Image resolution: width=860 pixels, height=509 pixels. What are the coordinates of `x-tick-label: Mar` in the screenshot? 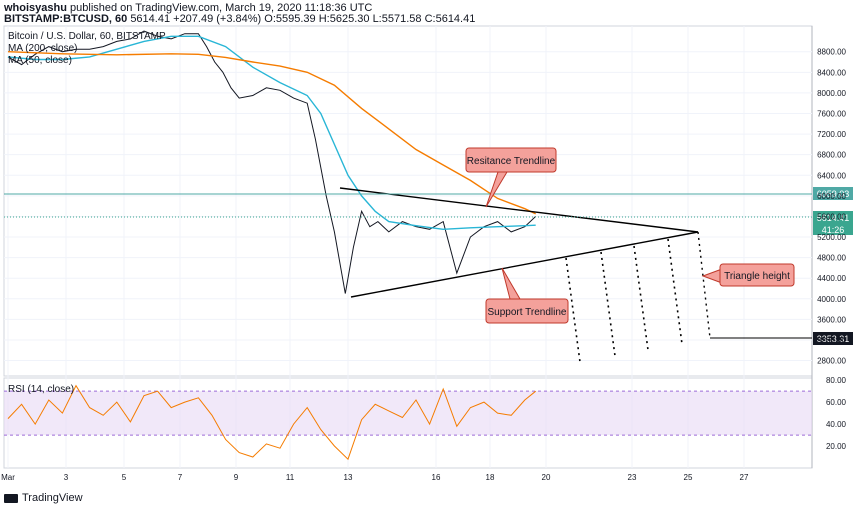 It's located at (8, 477).